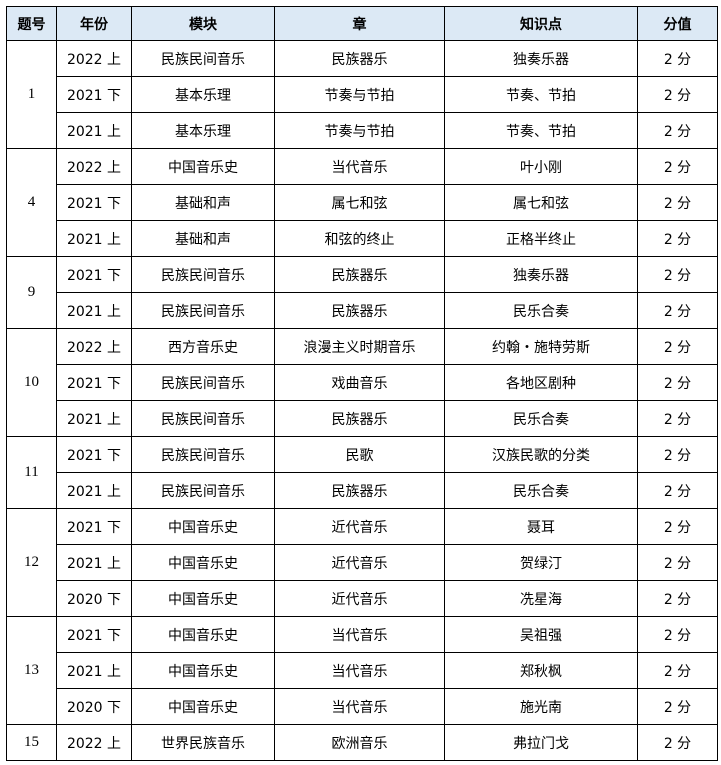 The image size is (721, 765). I want to click on knowledge-point-cell: 弗拉门戈, so click(541, 742).